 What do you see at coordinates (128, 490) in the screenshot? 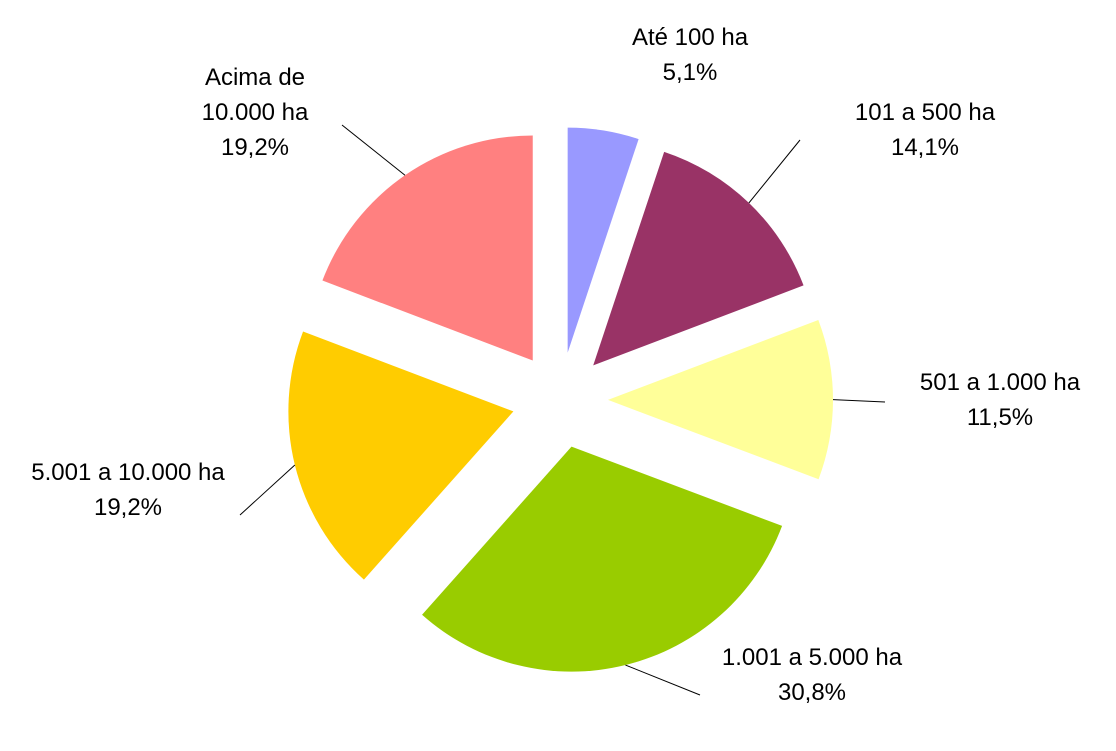
I see `slice-label: 5.001 a 10.000 ha 19,2%` at bounding box center [128, 490].